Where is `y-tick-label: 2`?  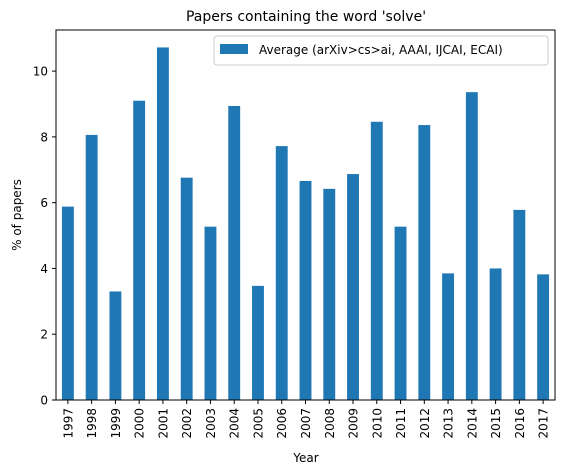
y-tick-label: 2 is located at coordinates (44, 335).